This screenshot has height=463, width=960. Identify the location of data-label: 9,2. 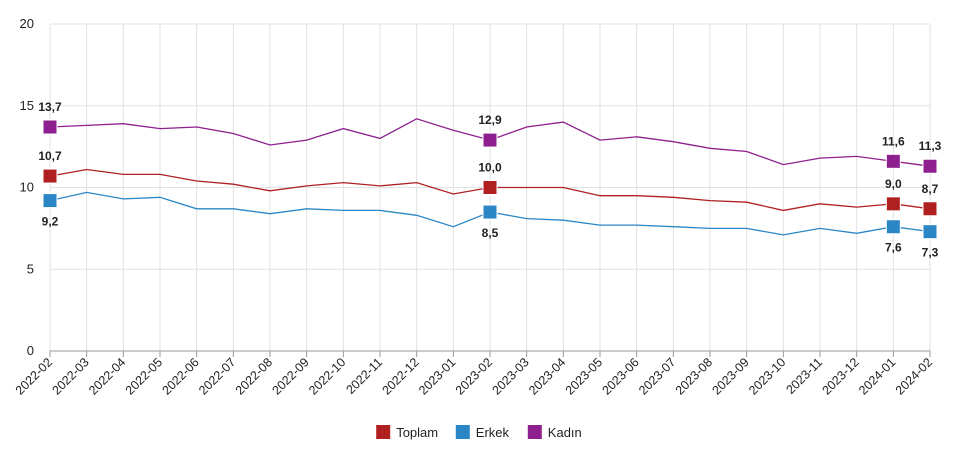
(50, 222).